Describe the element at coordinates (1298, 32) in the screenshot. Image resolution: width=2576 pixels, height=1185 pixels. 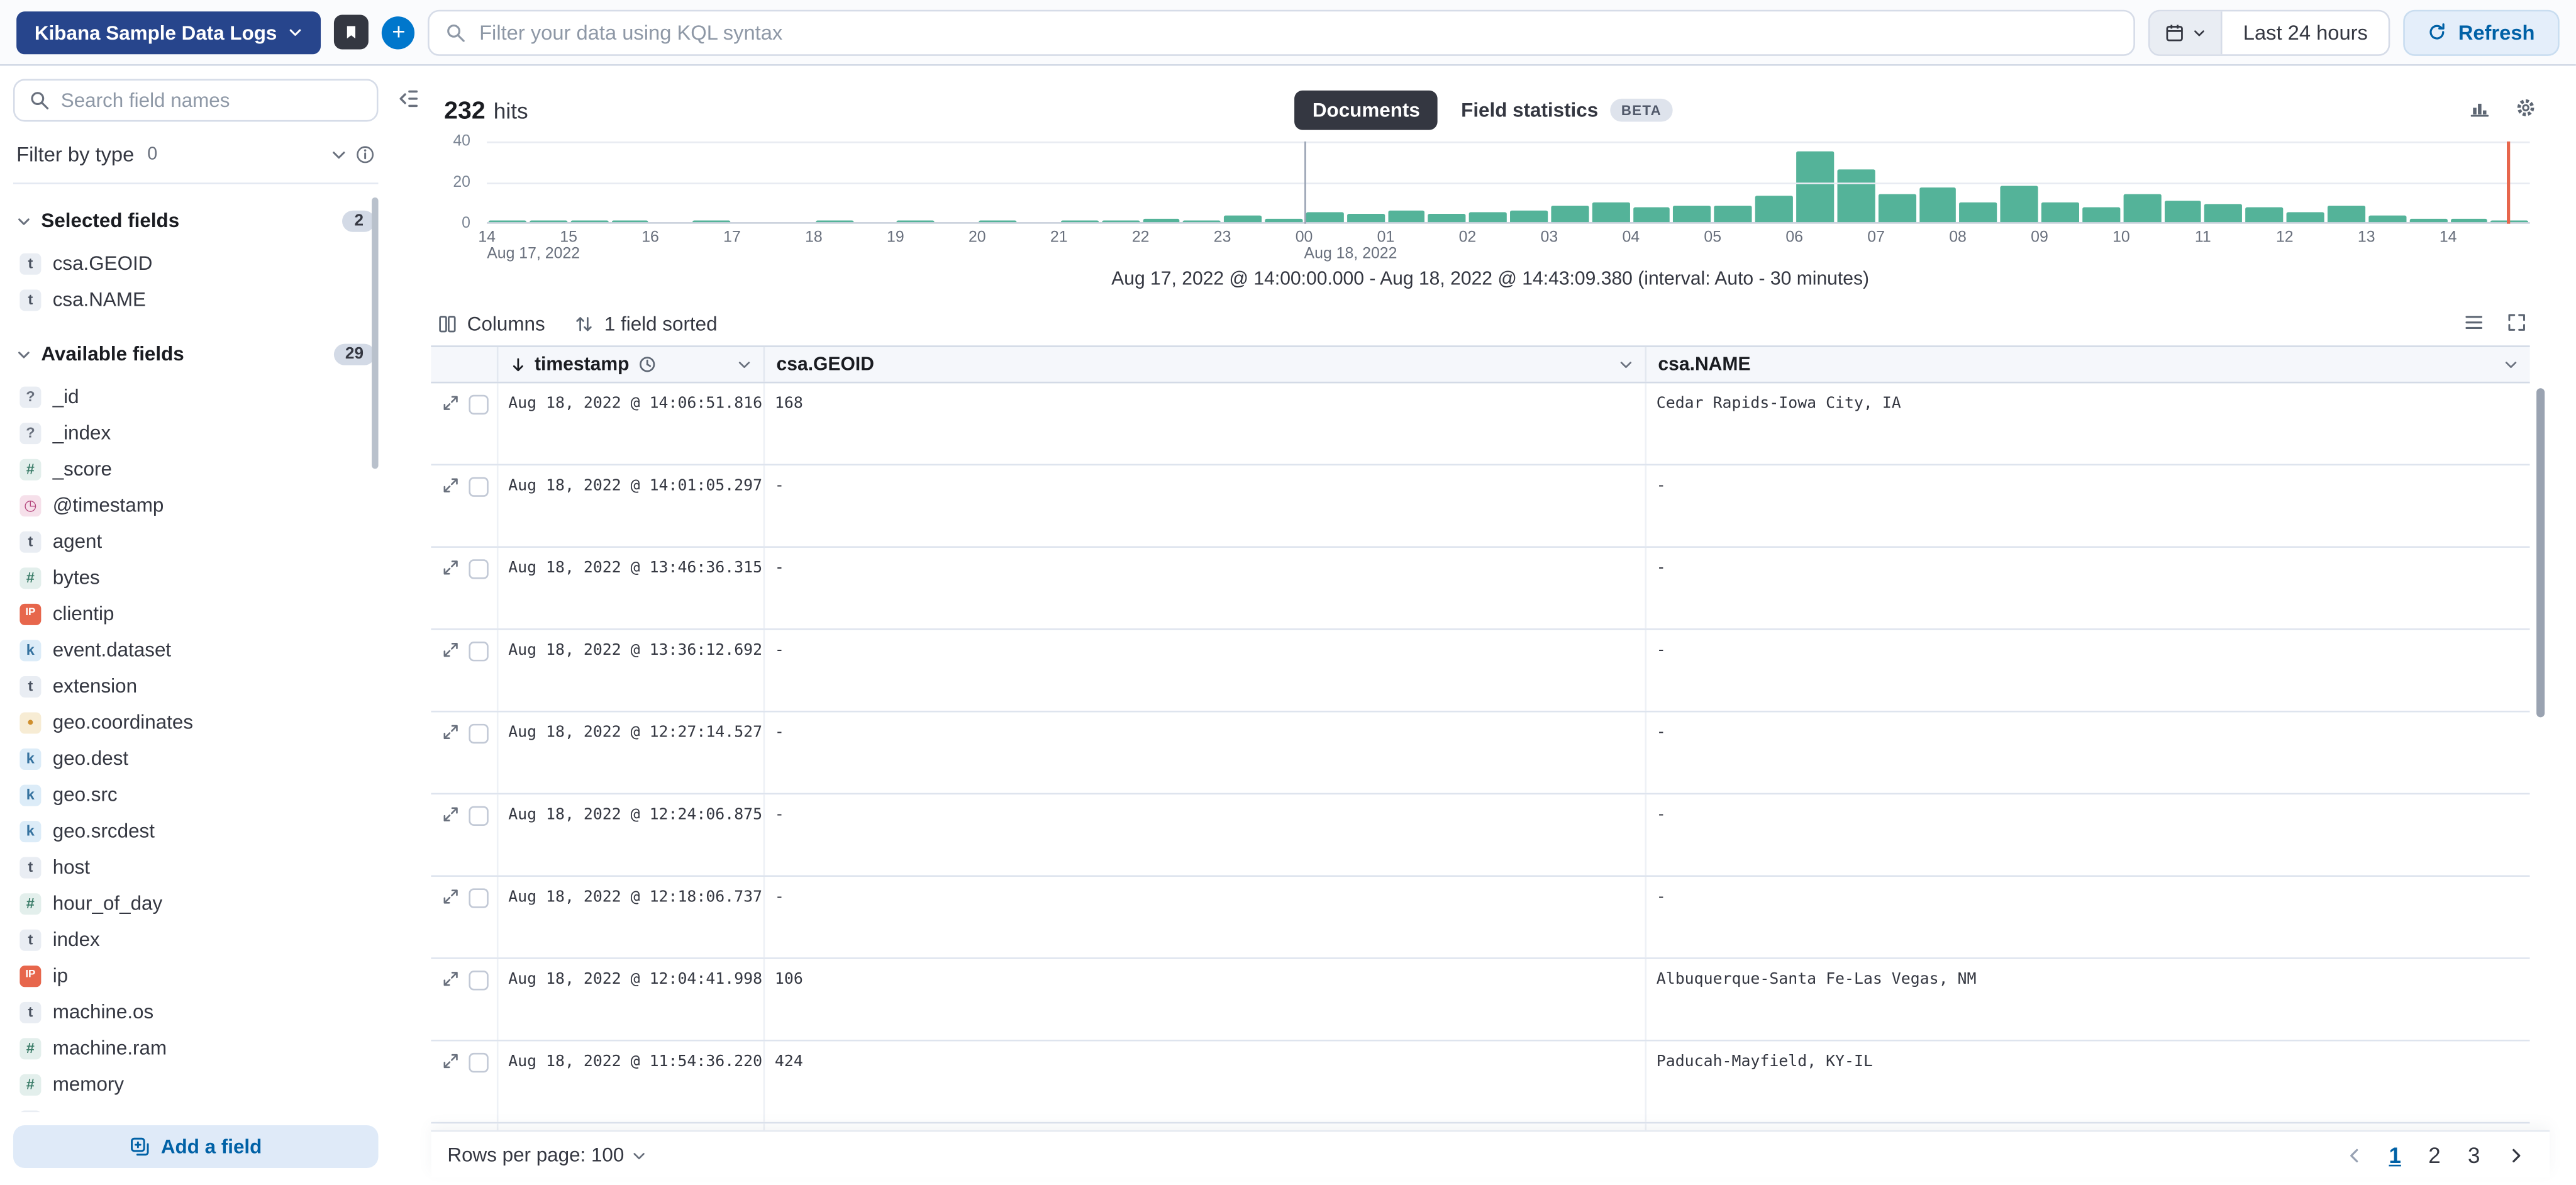
I see `kql-search-input` at that location.